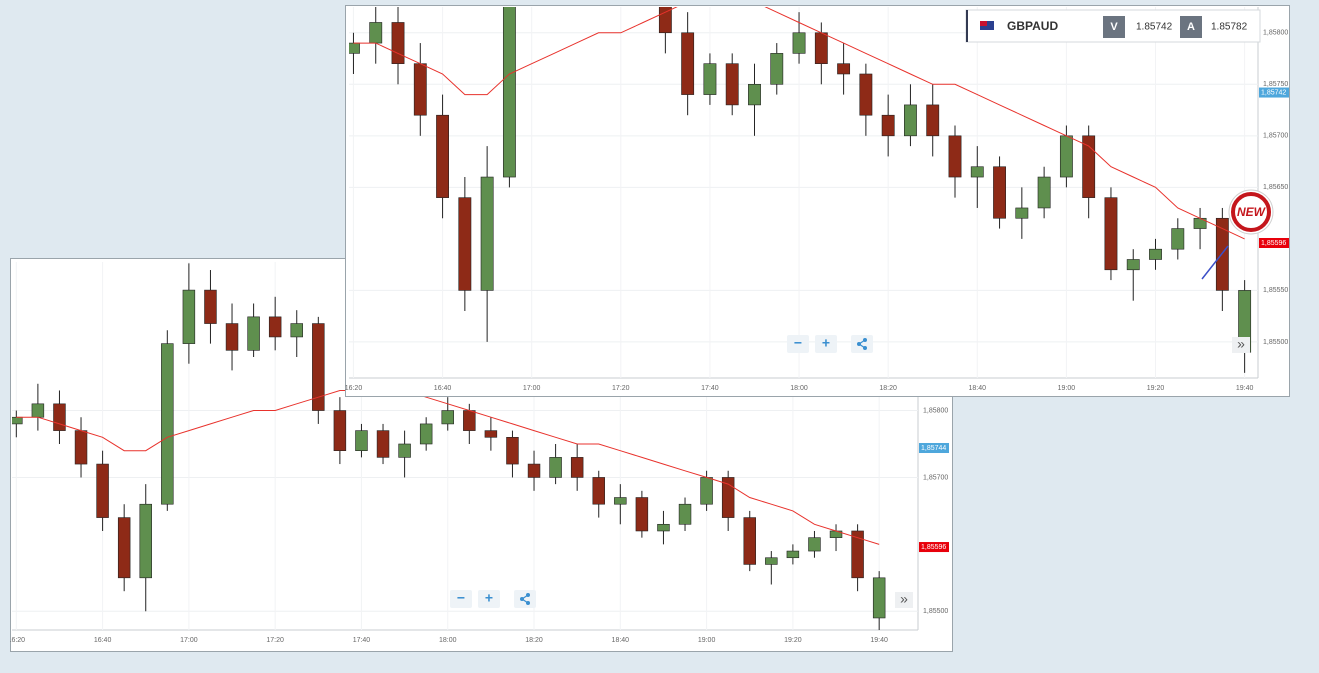 This screenshot has width=1319, height=673. I want to click on x-tick-label: 17:40, so click(710, 388).